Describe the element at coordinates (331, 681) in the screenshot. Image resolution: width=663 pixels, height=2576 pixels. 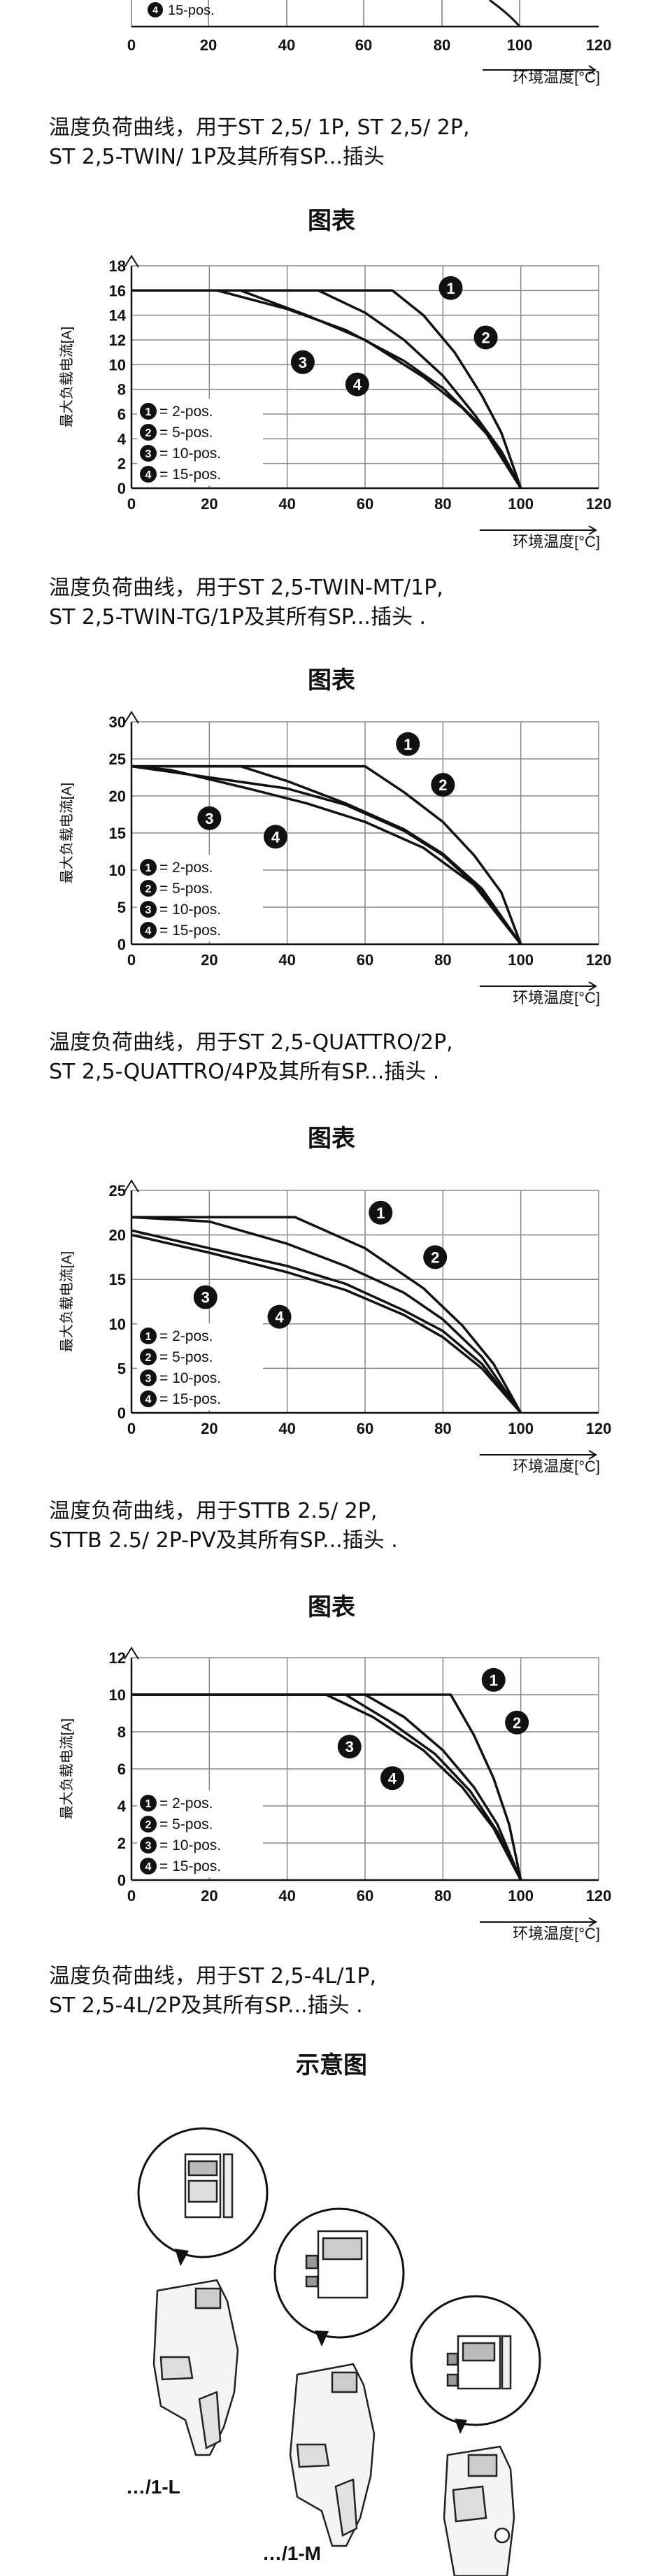
I see `heading-2: 图表` at that location.